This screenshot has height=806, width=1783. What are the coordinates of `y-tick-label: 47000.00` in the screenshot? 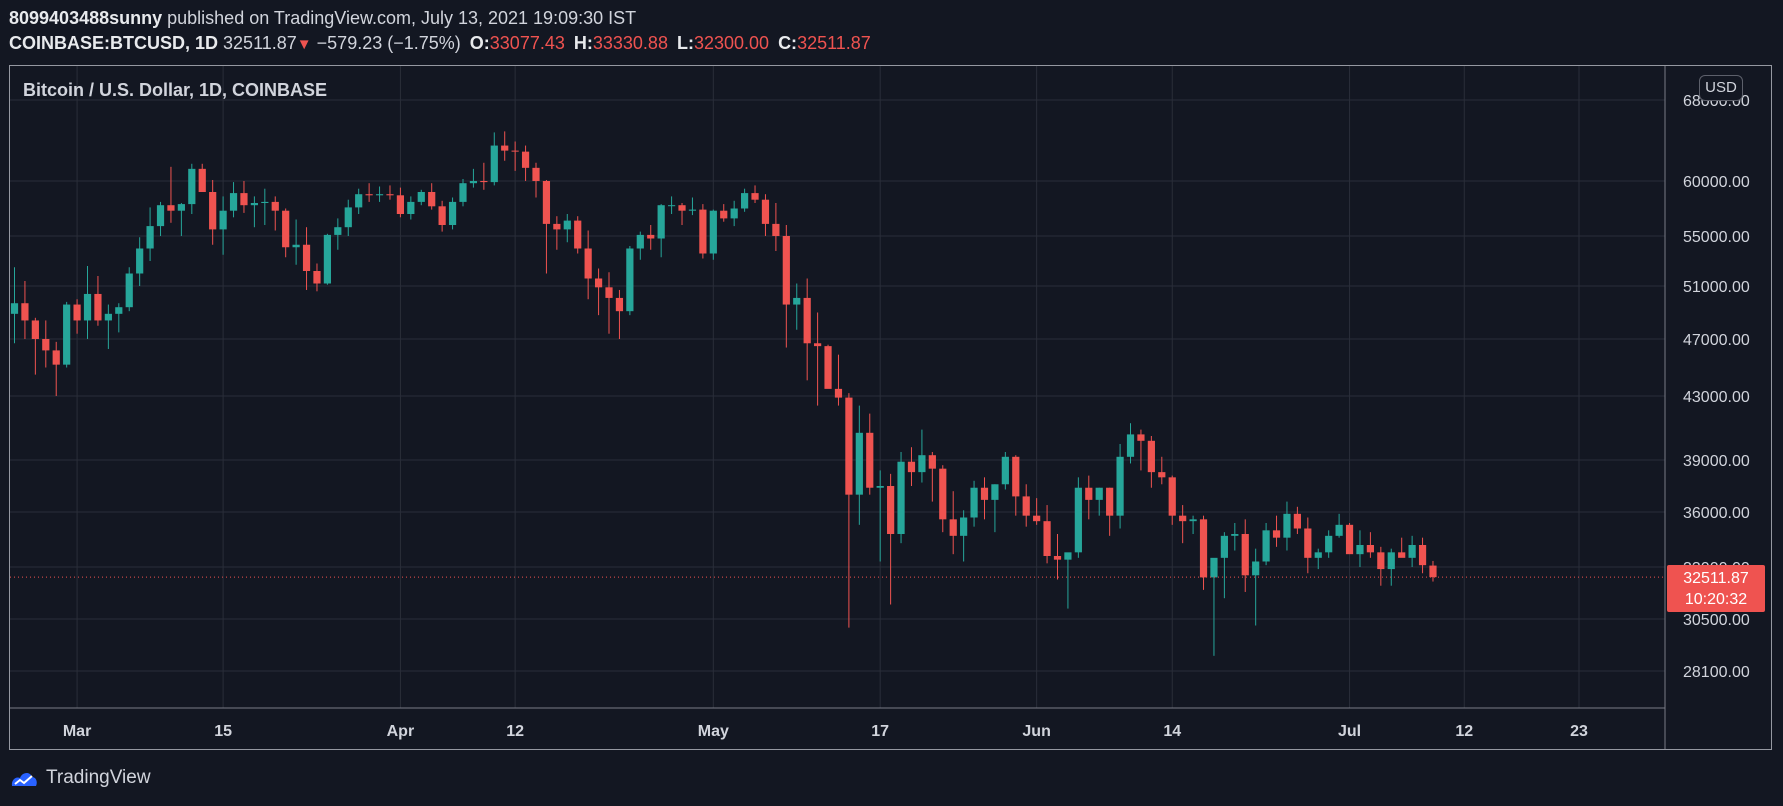 It's located at (1716, 340).